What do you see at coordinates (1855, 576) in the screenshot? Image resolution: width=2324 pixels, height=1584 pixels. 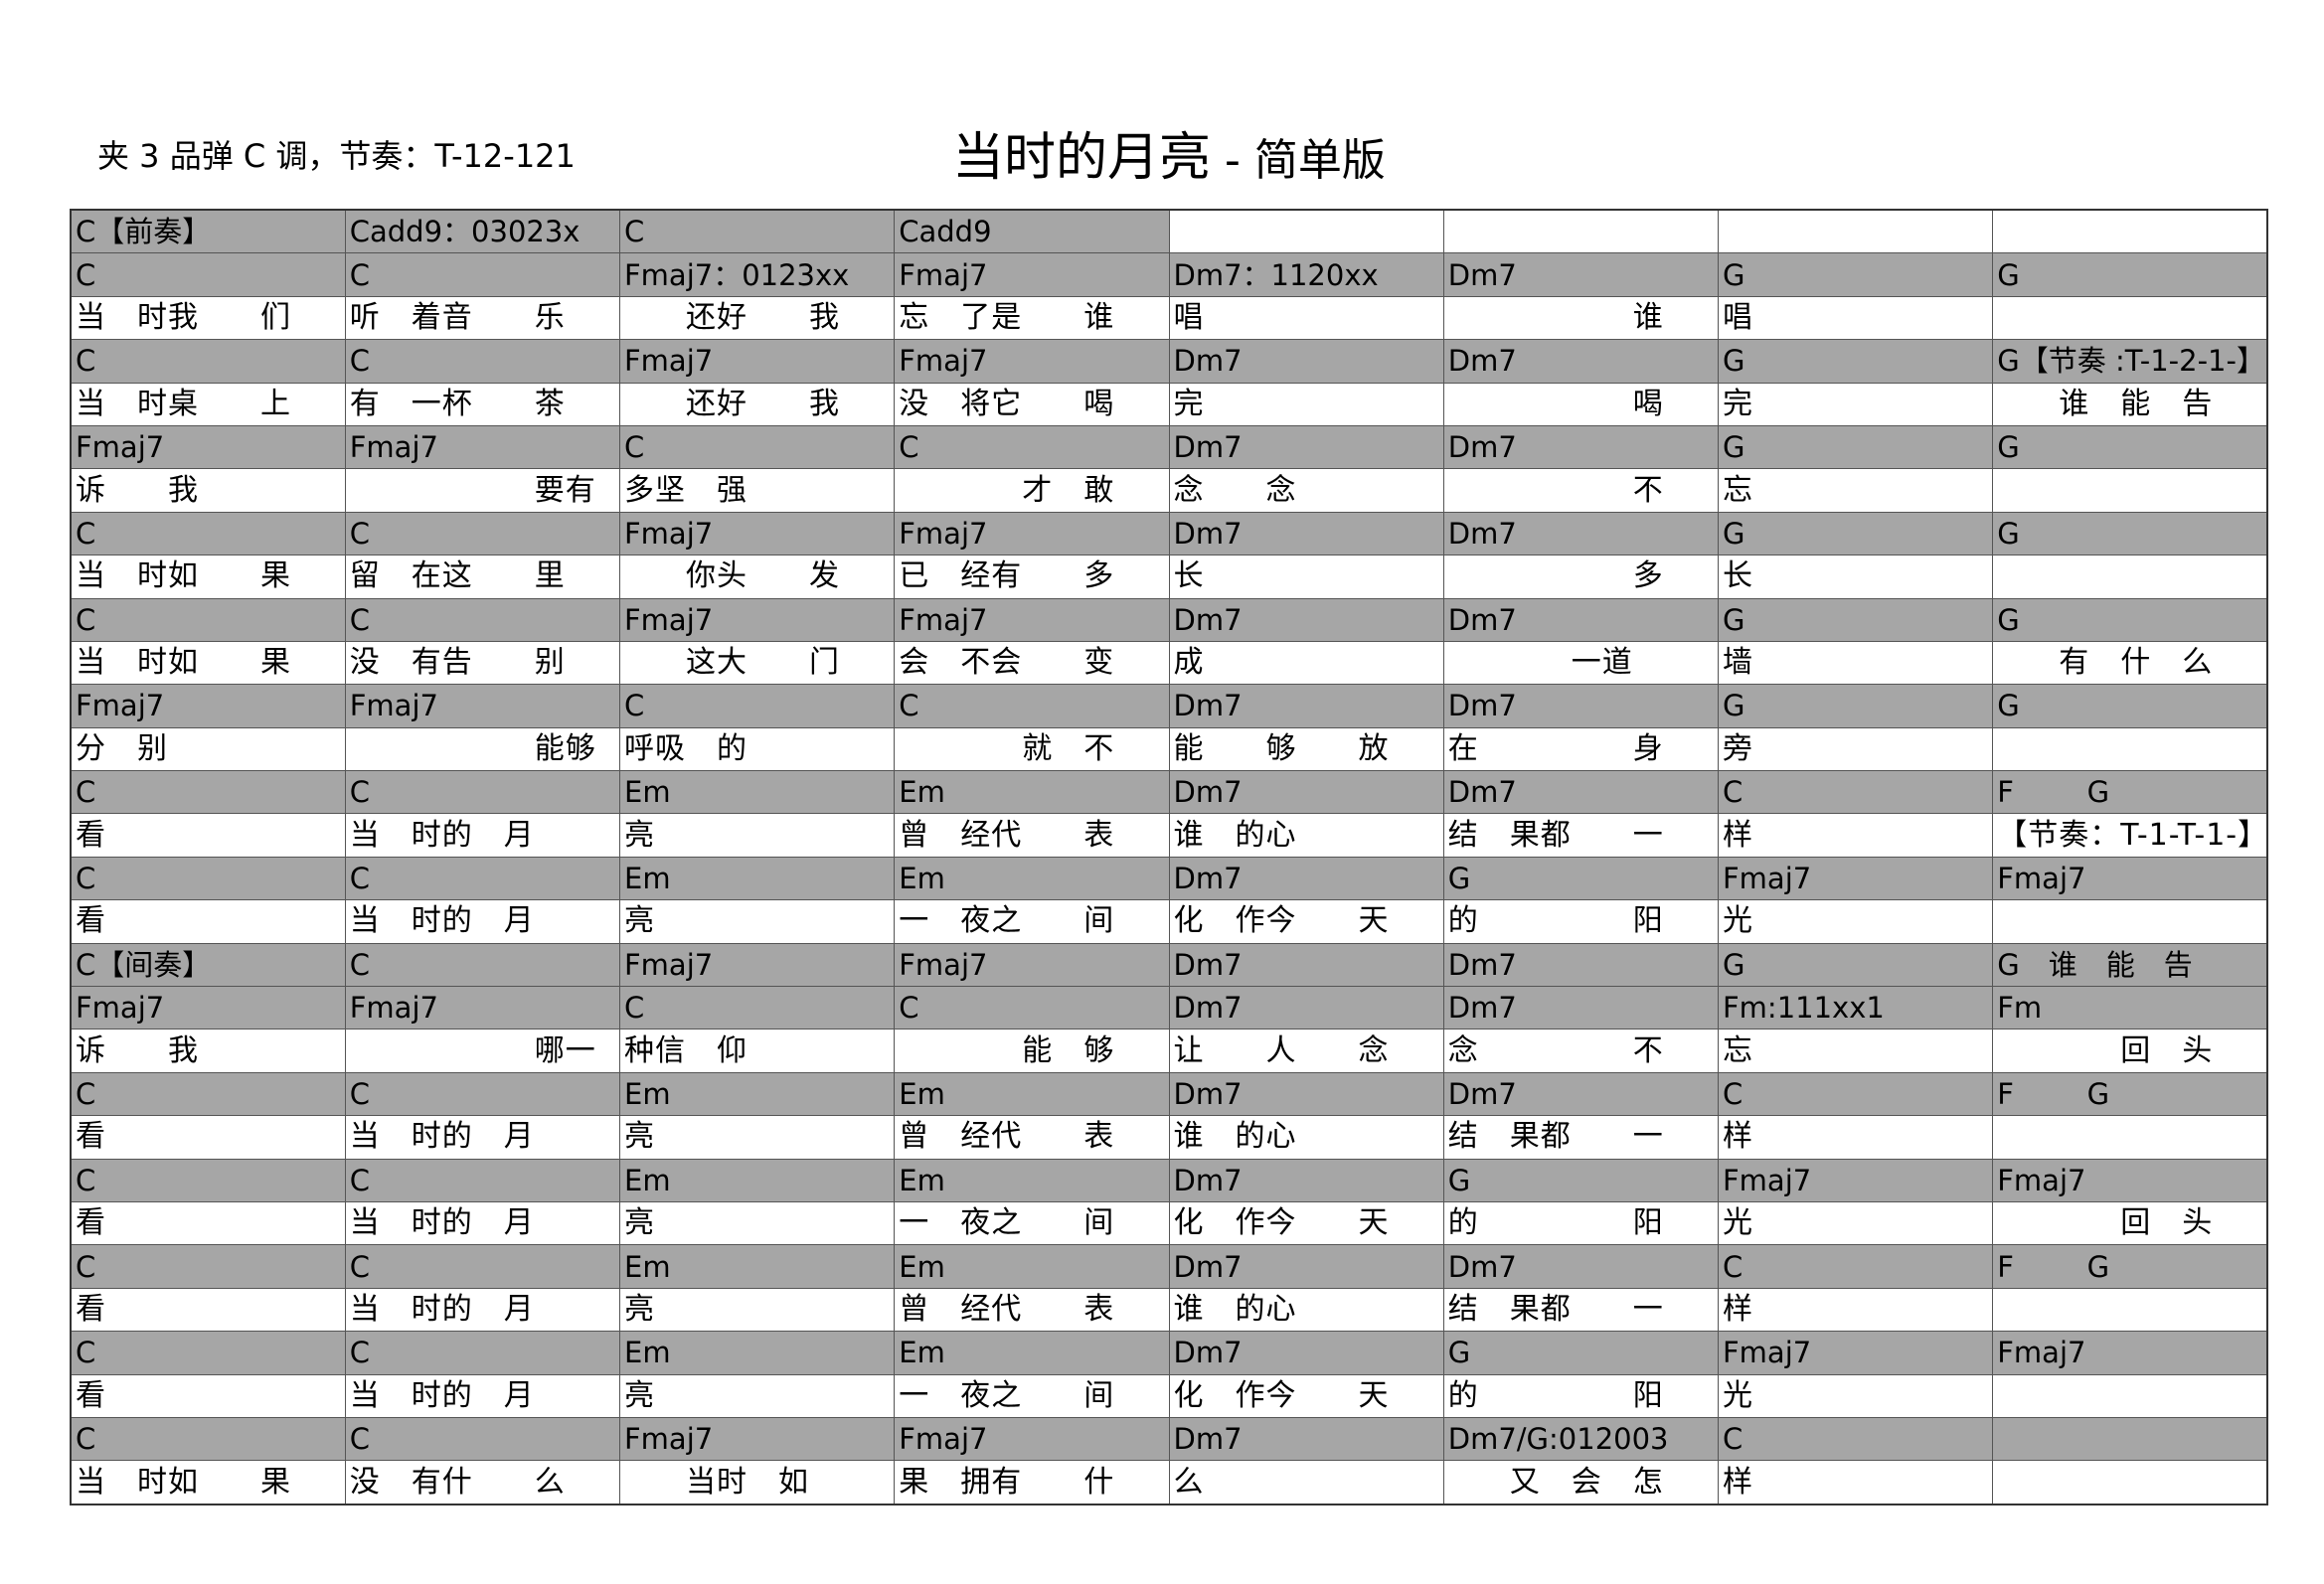 I see `lyric-cell: 长` at bounding box center [1855, 576].